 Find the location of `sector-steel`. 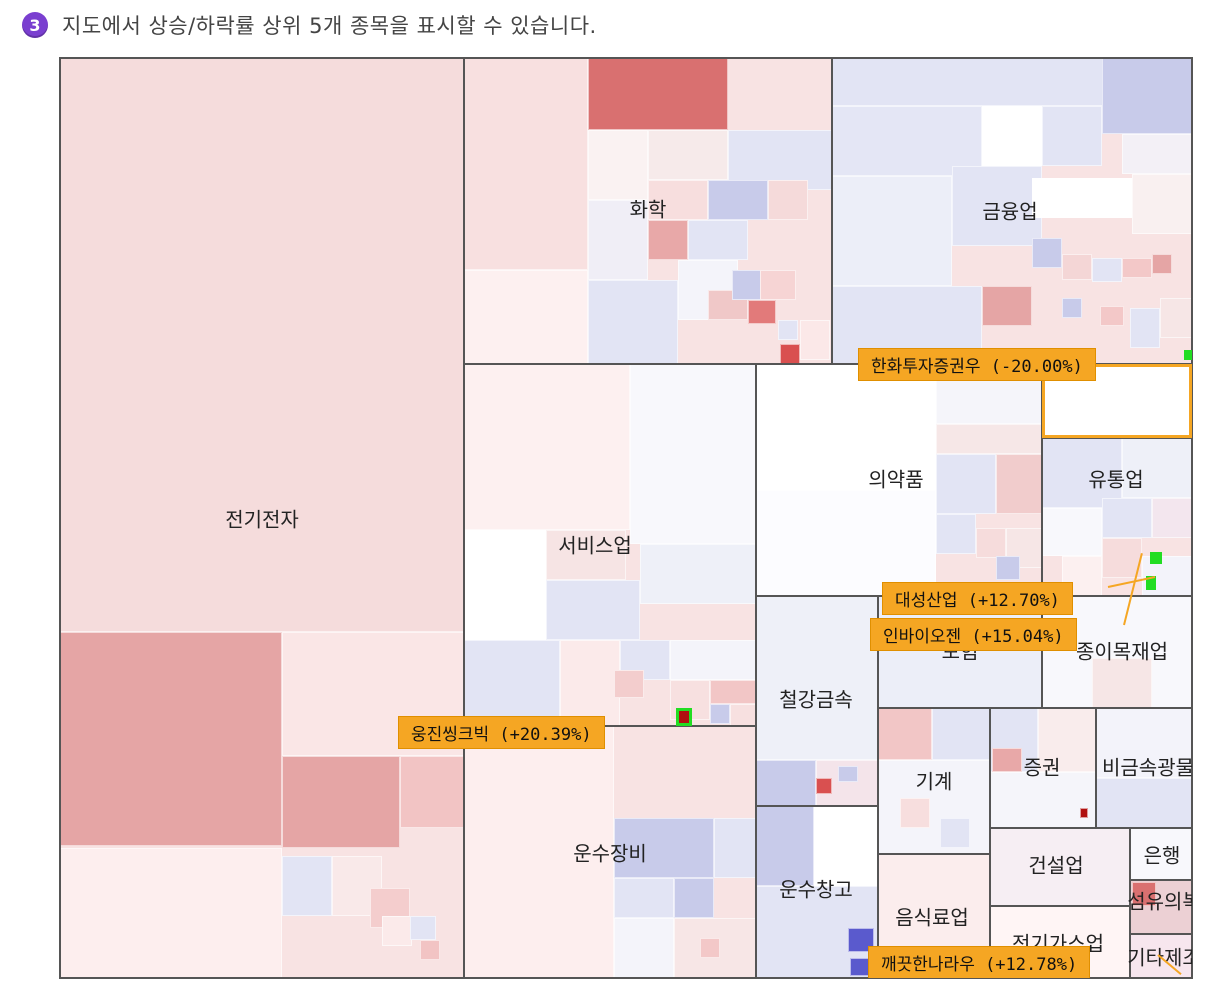

sector-steel is located at coordinates (817, 701).